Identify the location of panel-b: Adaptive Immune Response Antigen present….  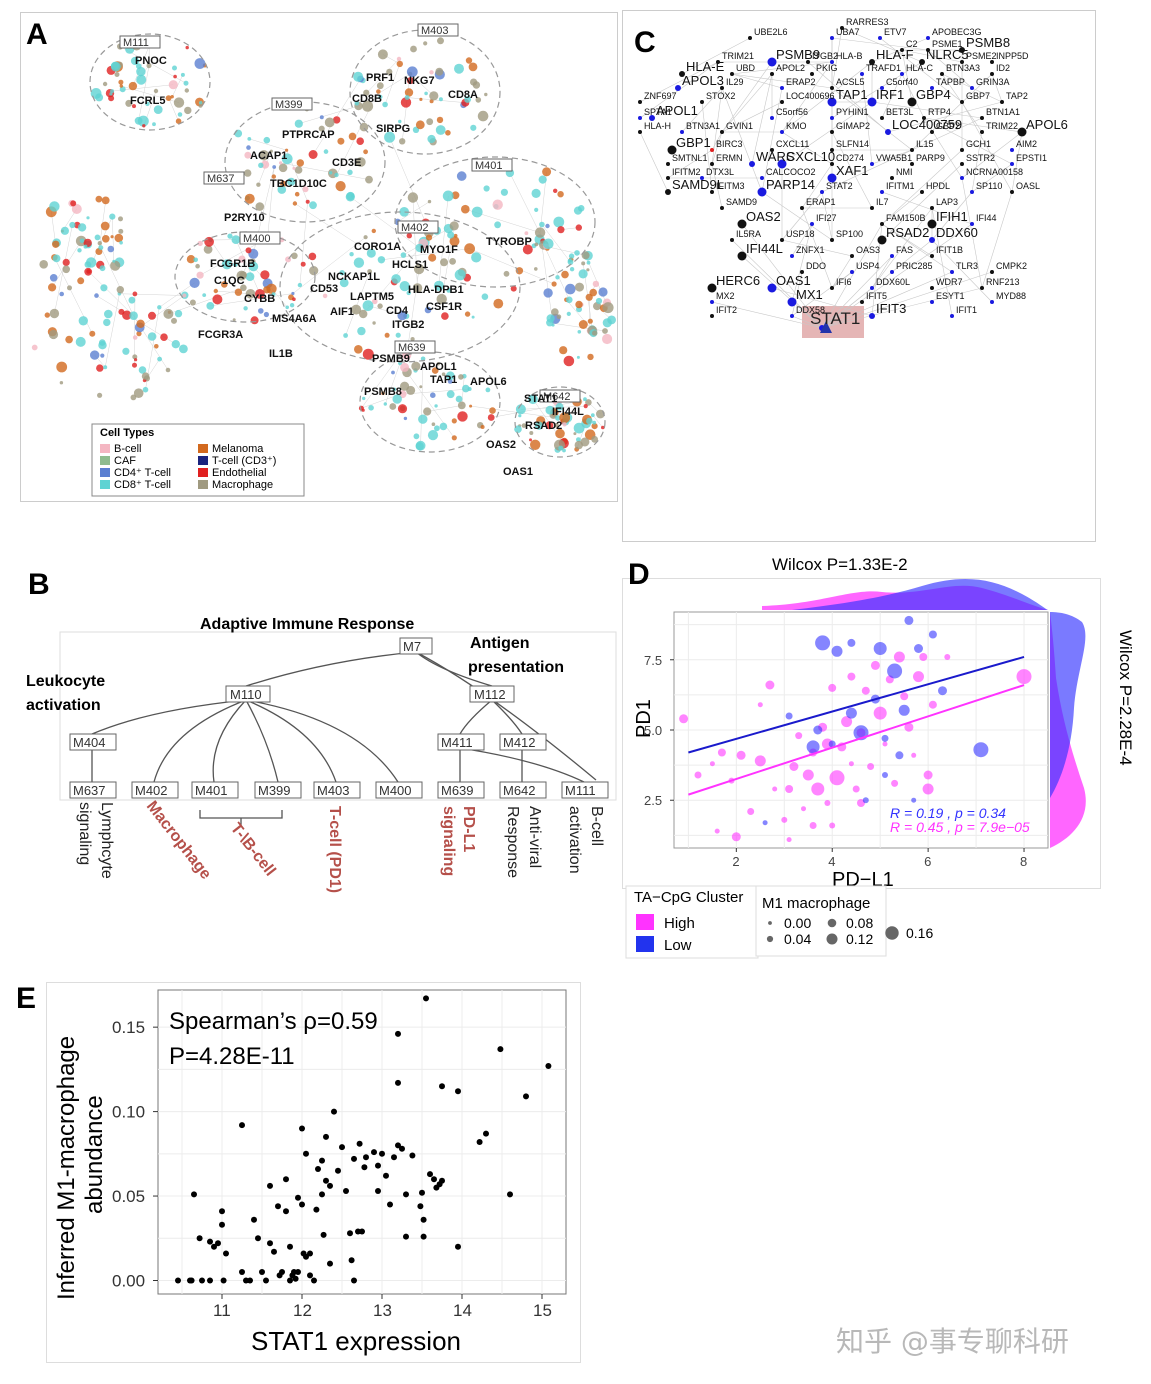
(318, 730).